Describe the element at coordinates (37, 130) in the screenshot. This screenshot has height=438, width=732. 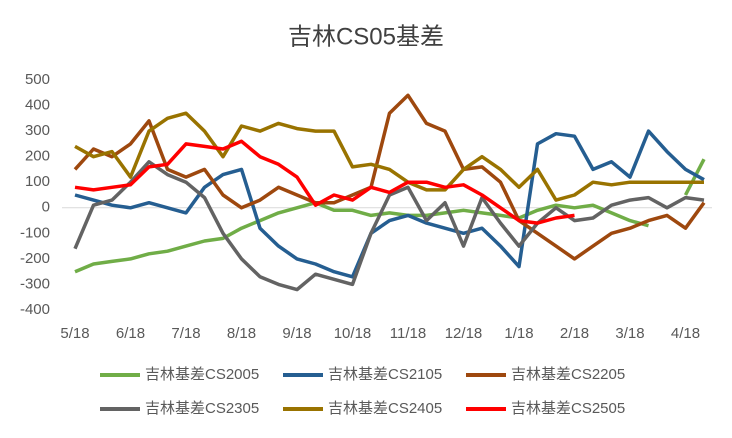
I see `y-tick-label: 300` at that location.